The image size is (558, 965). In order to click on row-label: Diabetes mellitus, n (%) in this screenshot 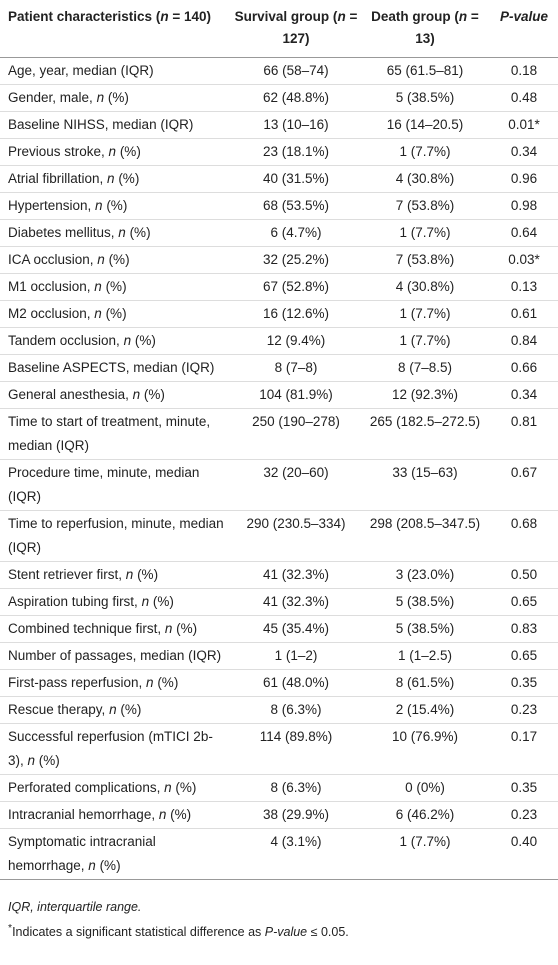, I will do `click(116, 233)`.